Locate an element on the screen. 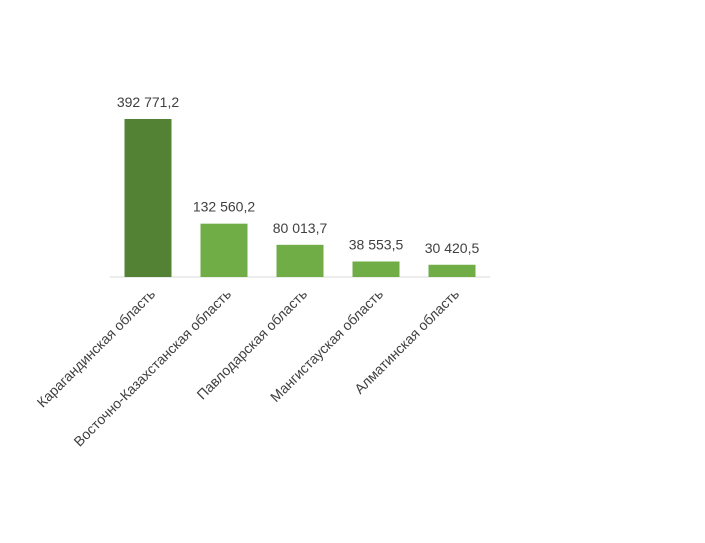 This screenshot has height=543, width=705. x-tick-label: Восточно-Казахстанская область is located at coordinates (152, 368).